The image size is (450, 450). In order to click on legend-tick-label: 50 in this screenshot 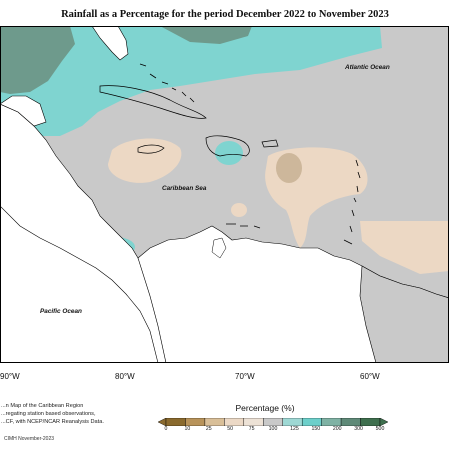, I will do `click(230, 429)`.